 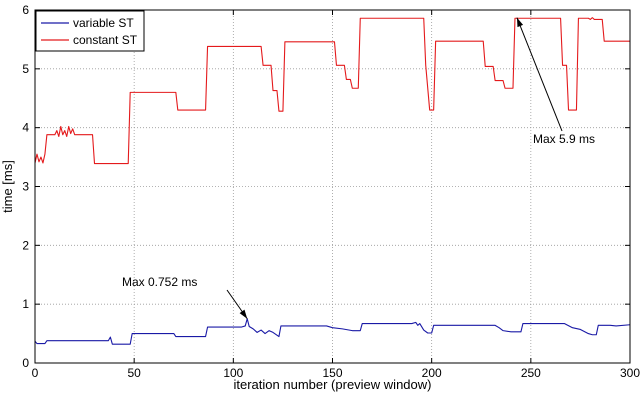 What do you see at coordinates (25, 245) in the screenshot?
I see `y-tick-label: 2` at bounding box center [25, 245].